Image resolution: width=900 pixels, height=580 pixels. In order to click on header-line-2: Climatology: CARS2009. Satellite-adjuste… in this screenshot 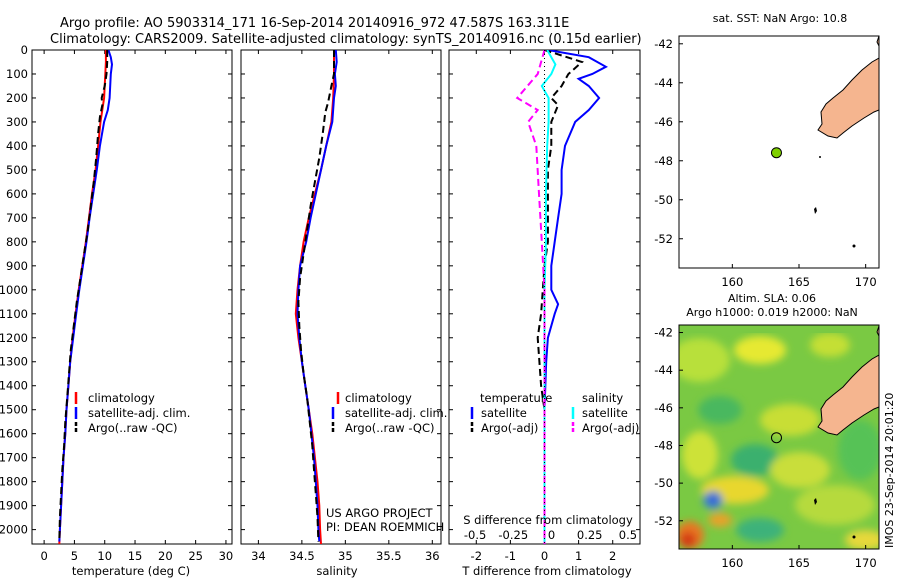, I will do `click(346, 39)`.